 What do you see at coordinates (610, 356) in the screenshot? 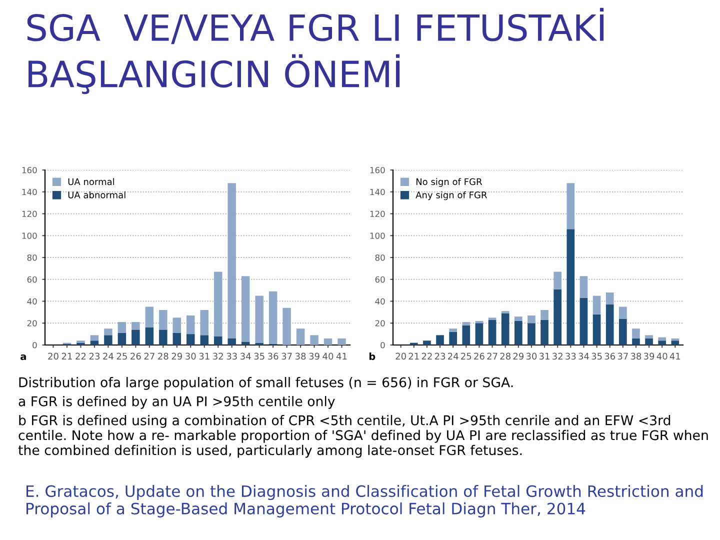
I see `x-tick-label: 36` at bounding box center [610, 356].